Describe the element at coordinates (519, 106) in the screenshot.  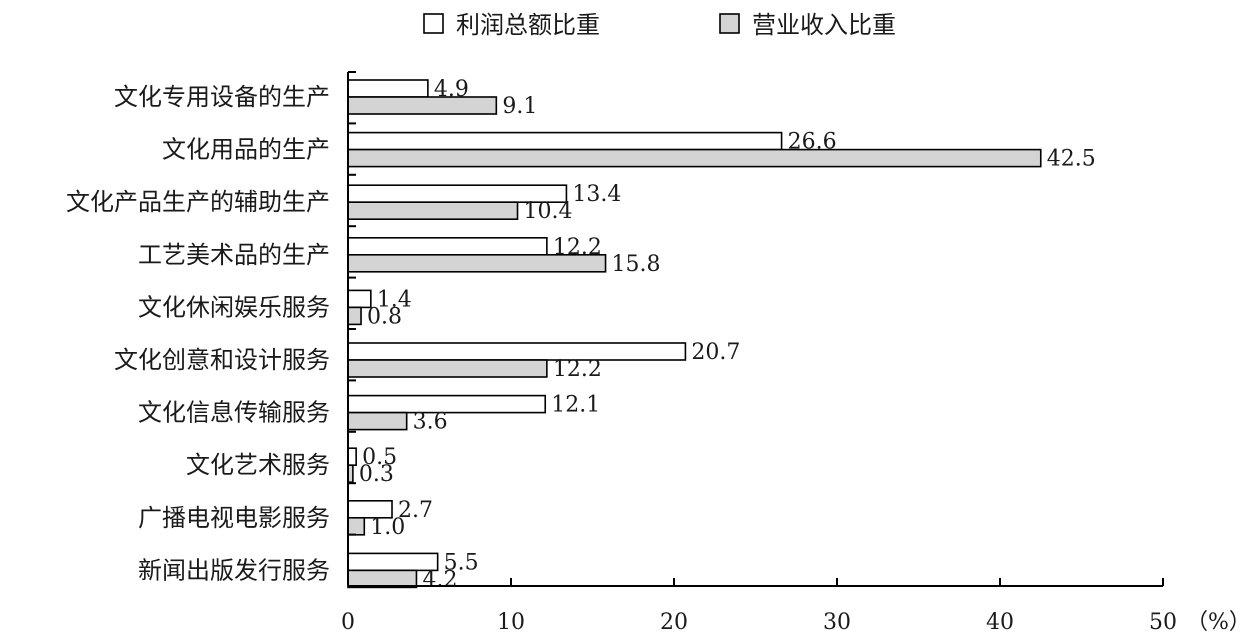
I see `value-label-s1-c0: 9.1` at that location.